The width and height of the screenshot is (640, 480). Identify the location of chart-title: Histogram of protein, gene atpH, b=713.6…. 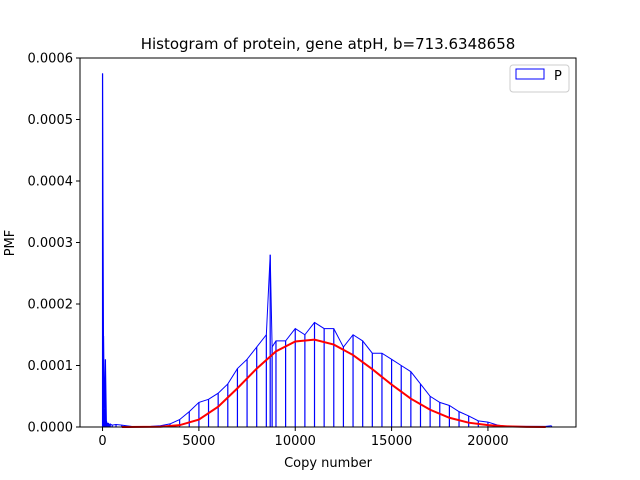
(328, 44).